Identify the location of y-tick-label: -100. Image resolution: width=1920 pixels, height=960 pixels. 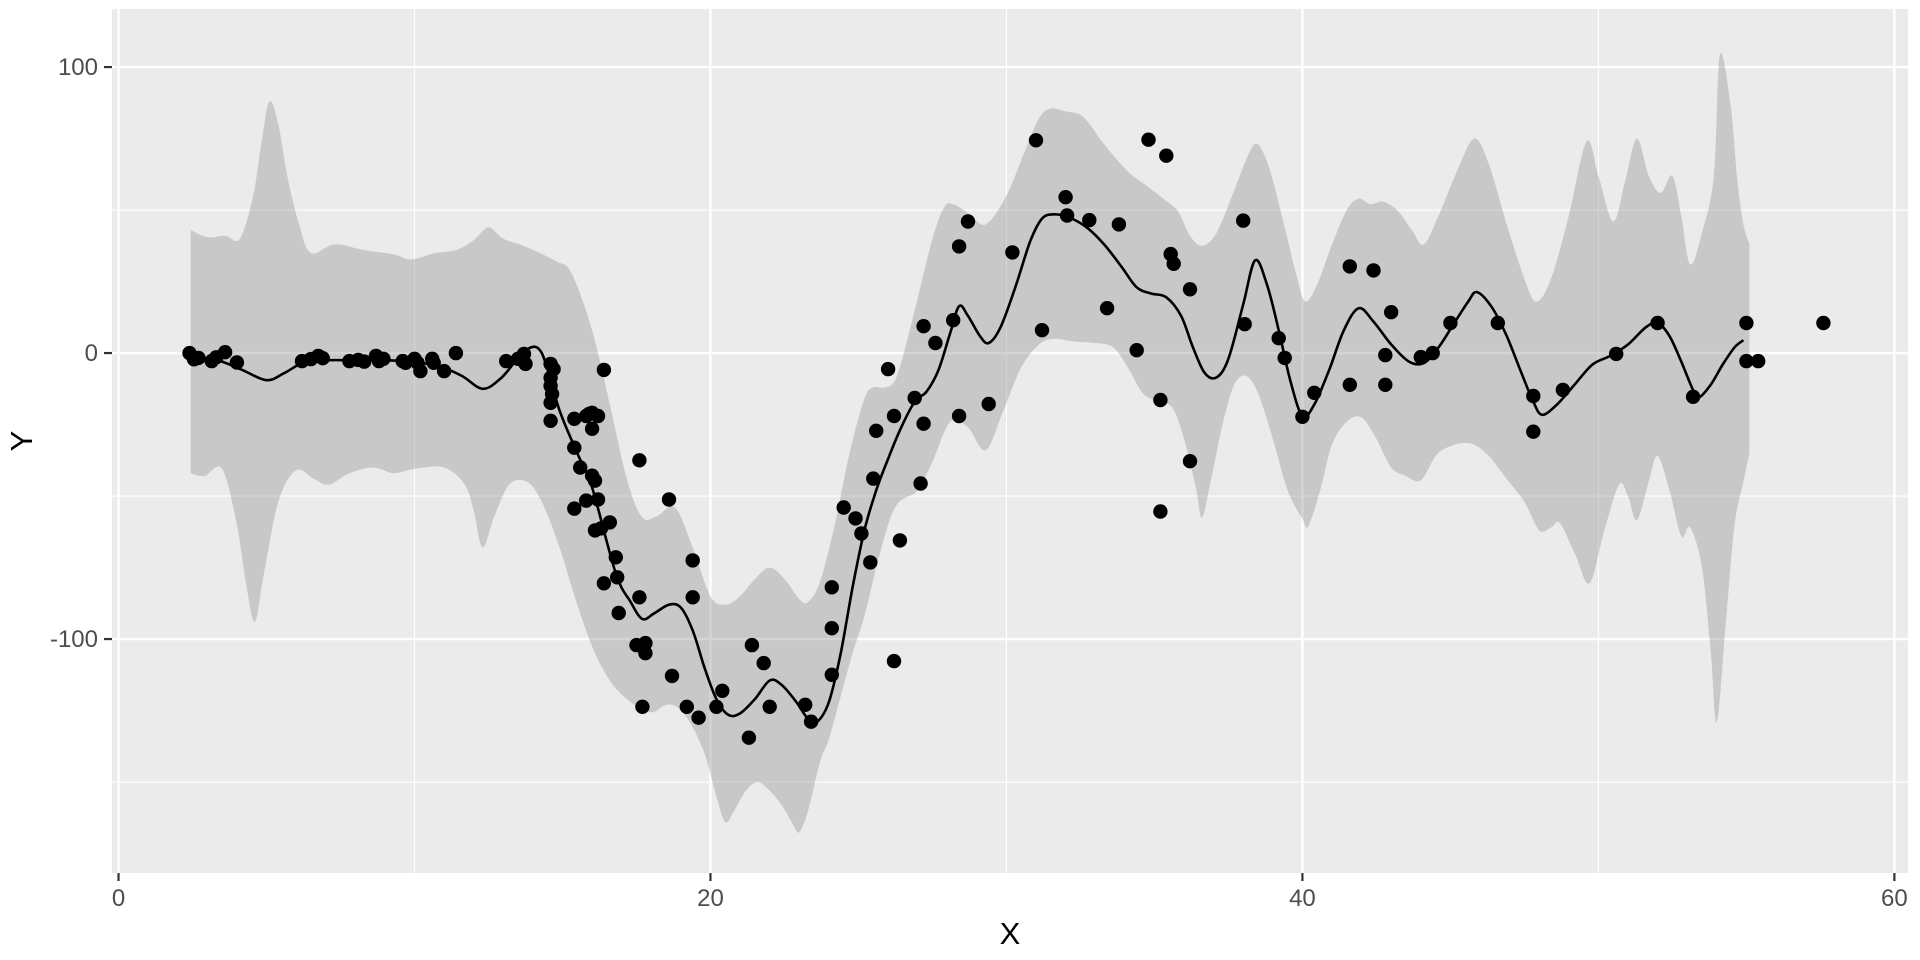
(74, 639).